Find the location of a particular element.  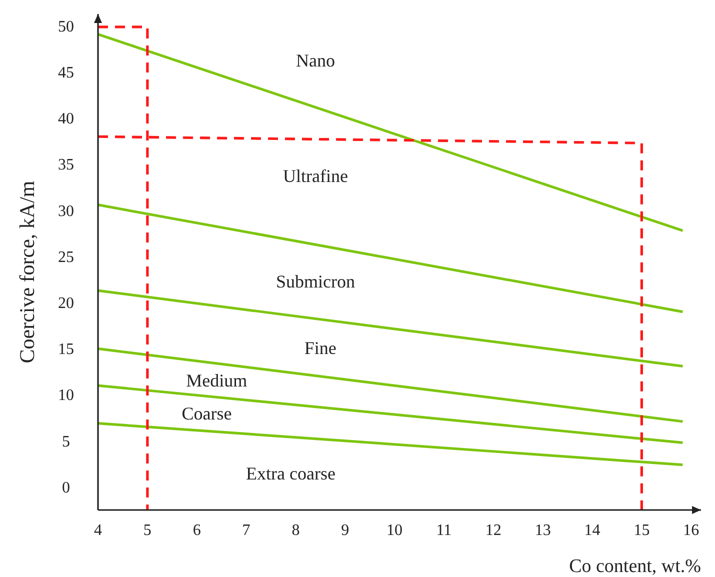

x-tick-label: 9 is located at coordinates (345, 530).